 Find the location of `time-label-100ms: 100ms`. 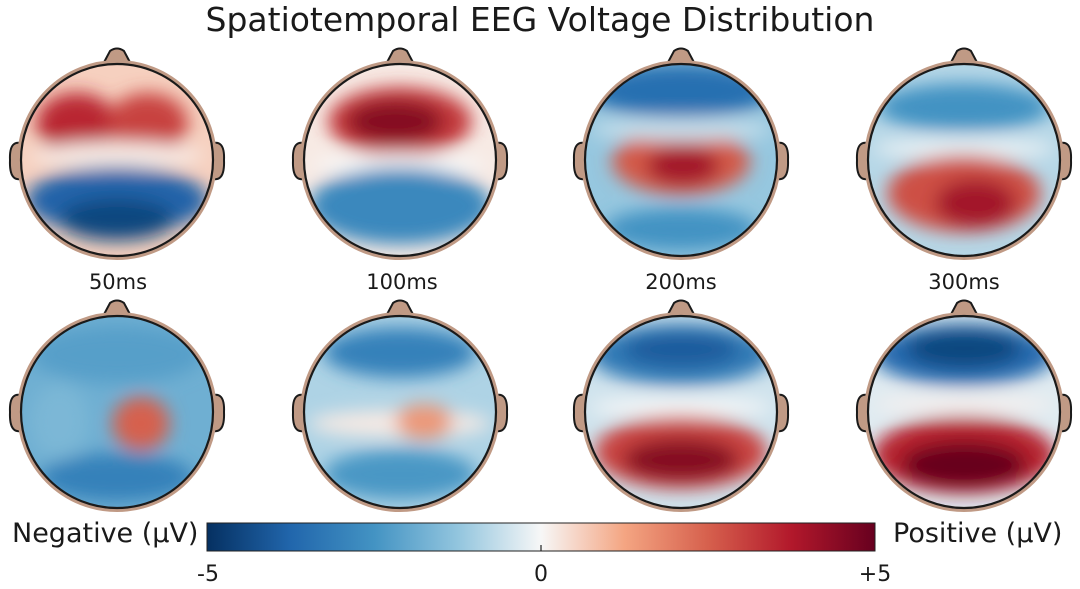

time-label-100ms: 100ms is located at coordinates (402, 282).